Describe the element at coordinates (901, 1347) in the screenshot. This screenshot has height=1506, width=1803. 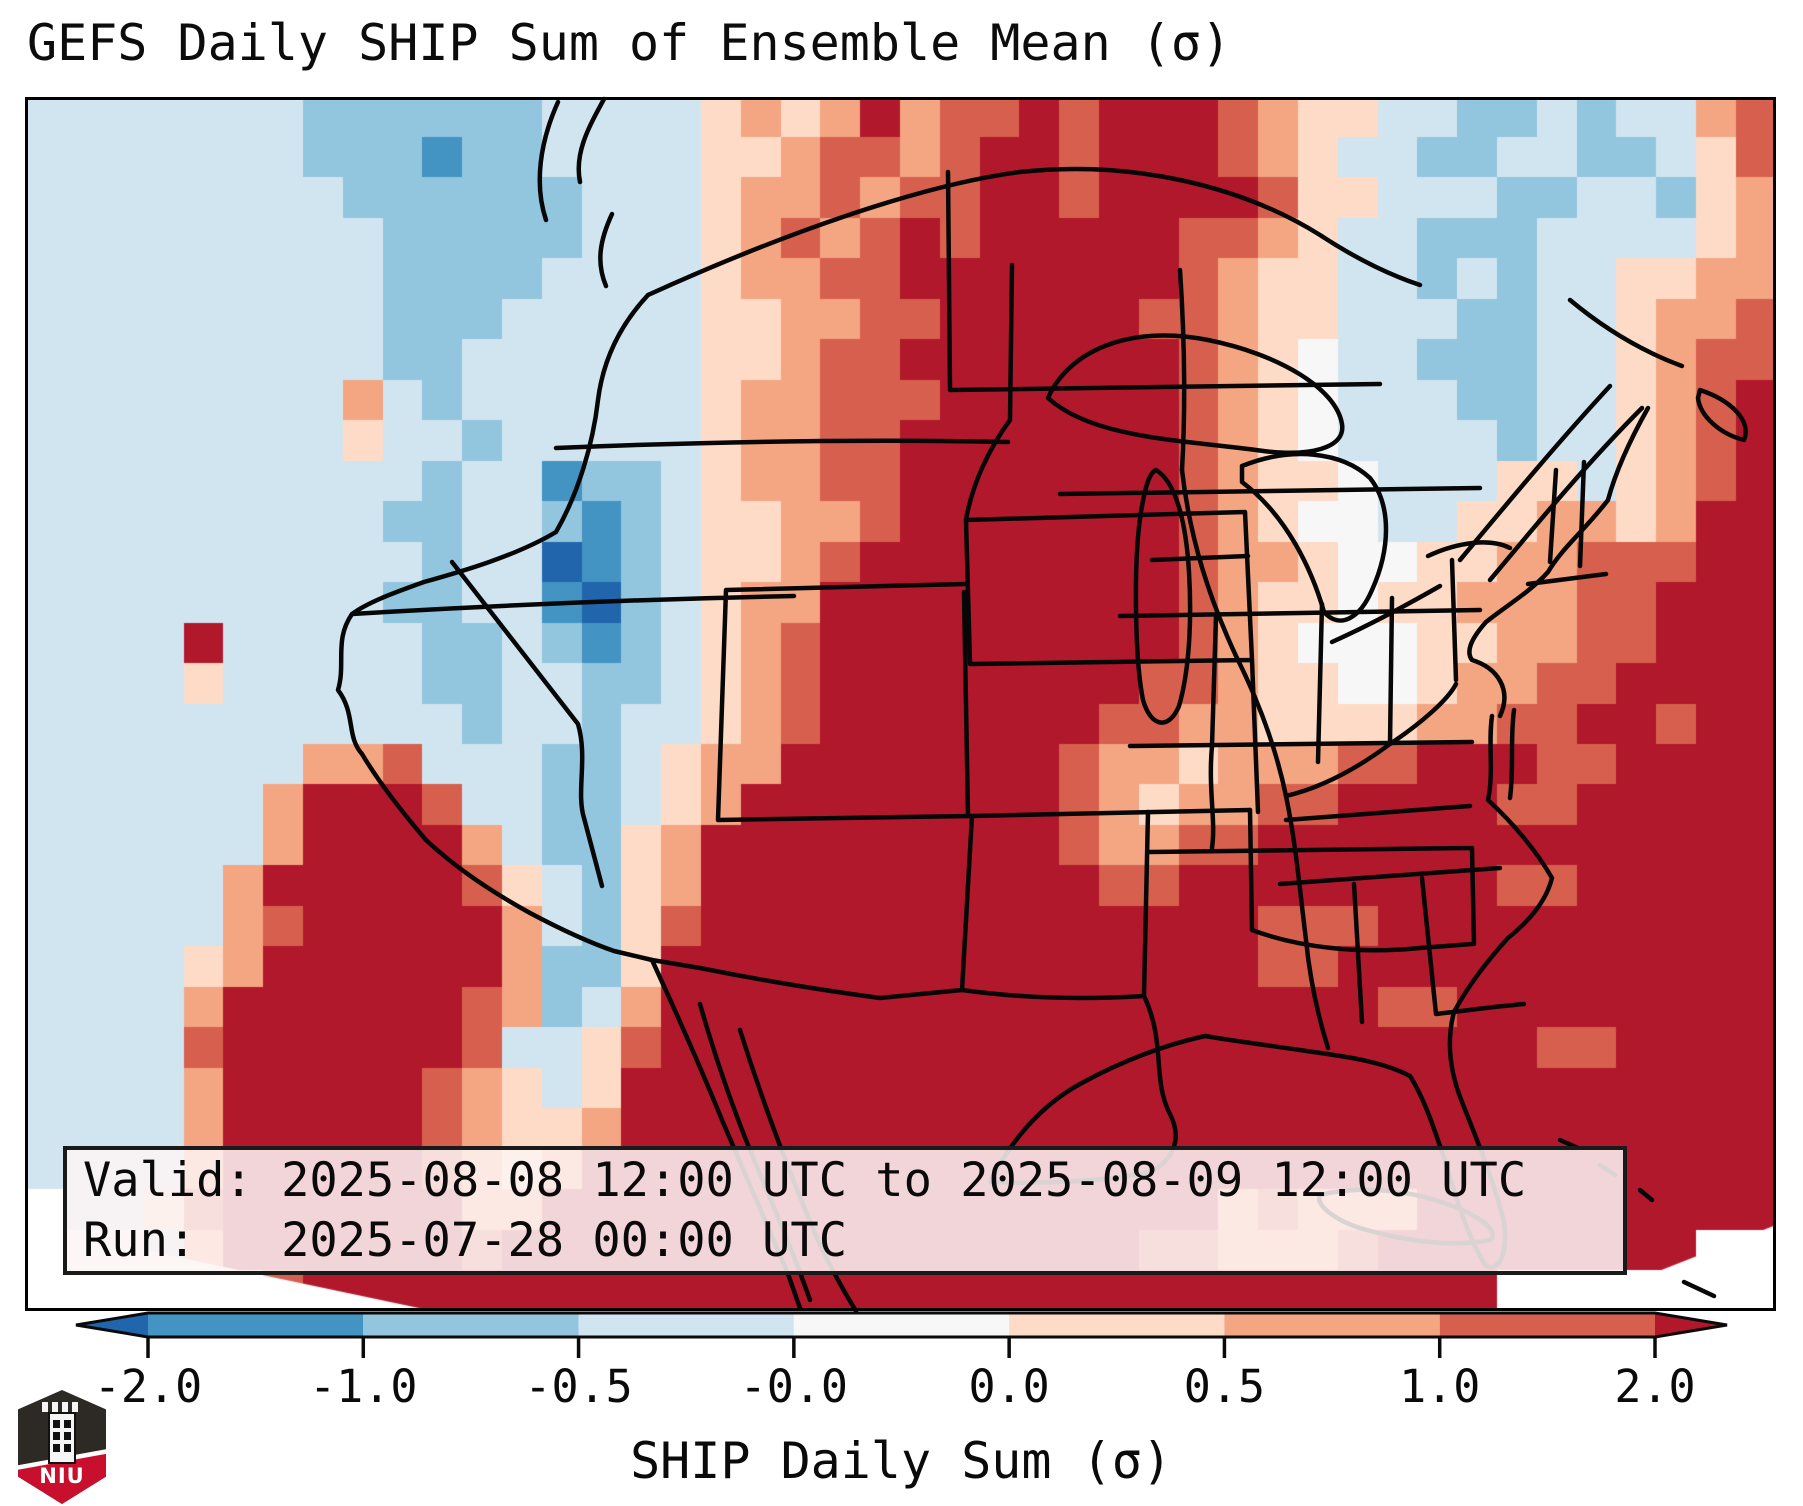
I see `colorbar-ticks` at that location.